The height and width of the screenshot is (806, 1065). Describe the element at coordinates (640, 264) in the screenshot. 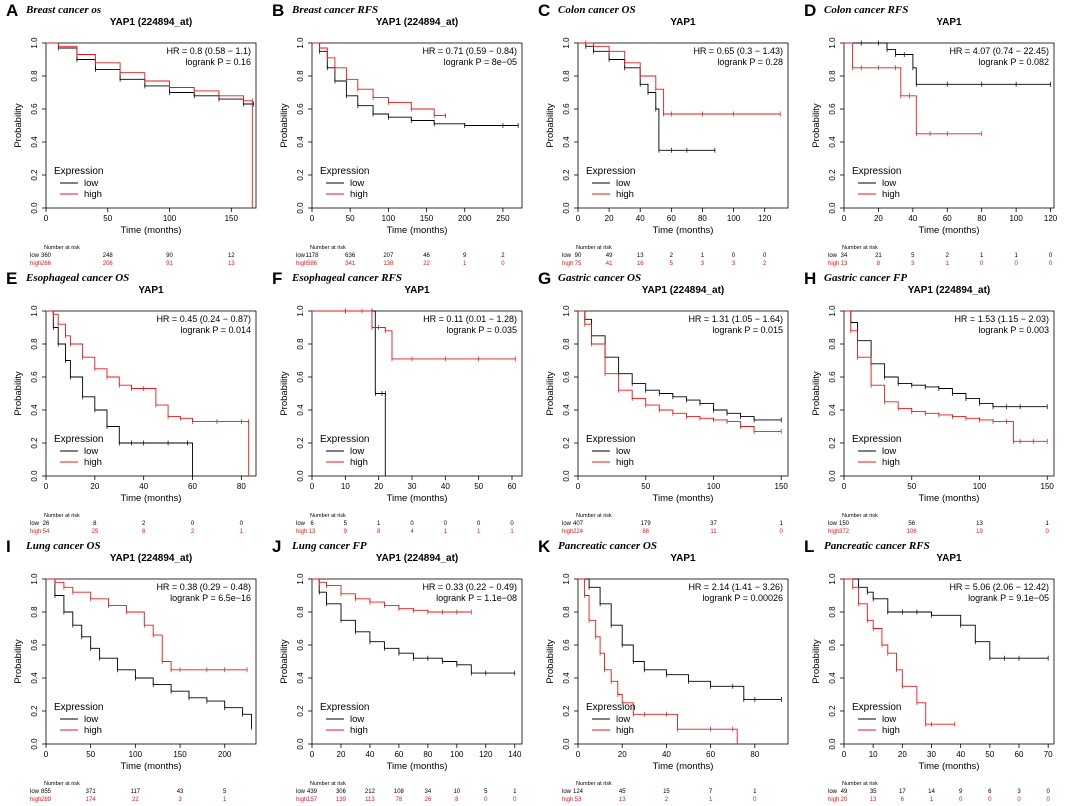

I see `risk-count-high: 16` at that location.